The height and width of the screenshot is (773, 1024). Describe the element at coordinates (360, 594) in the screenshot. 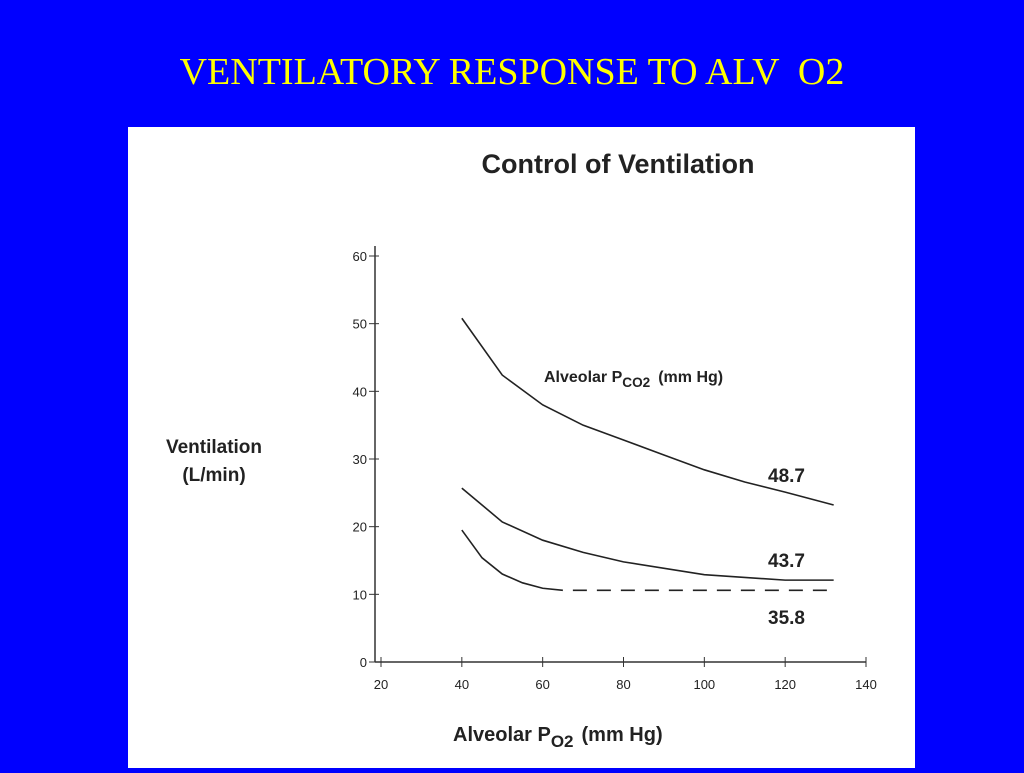

I see `y-tick-label: 10` at that location.